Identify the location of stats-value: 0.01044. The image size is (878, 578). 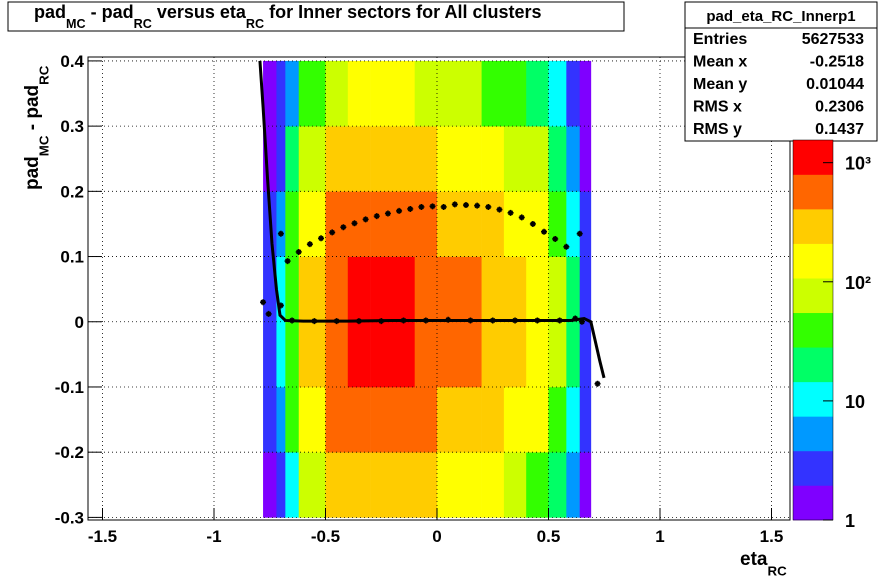
(835, 84).